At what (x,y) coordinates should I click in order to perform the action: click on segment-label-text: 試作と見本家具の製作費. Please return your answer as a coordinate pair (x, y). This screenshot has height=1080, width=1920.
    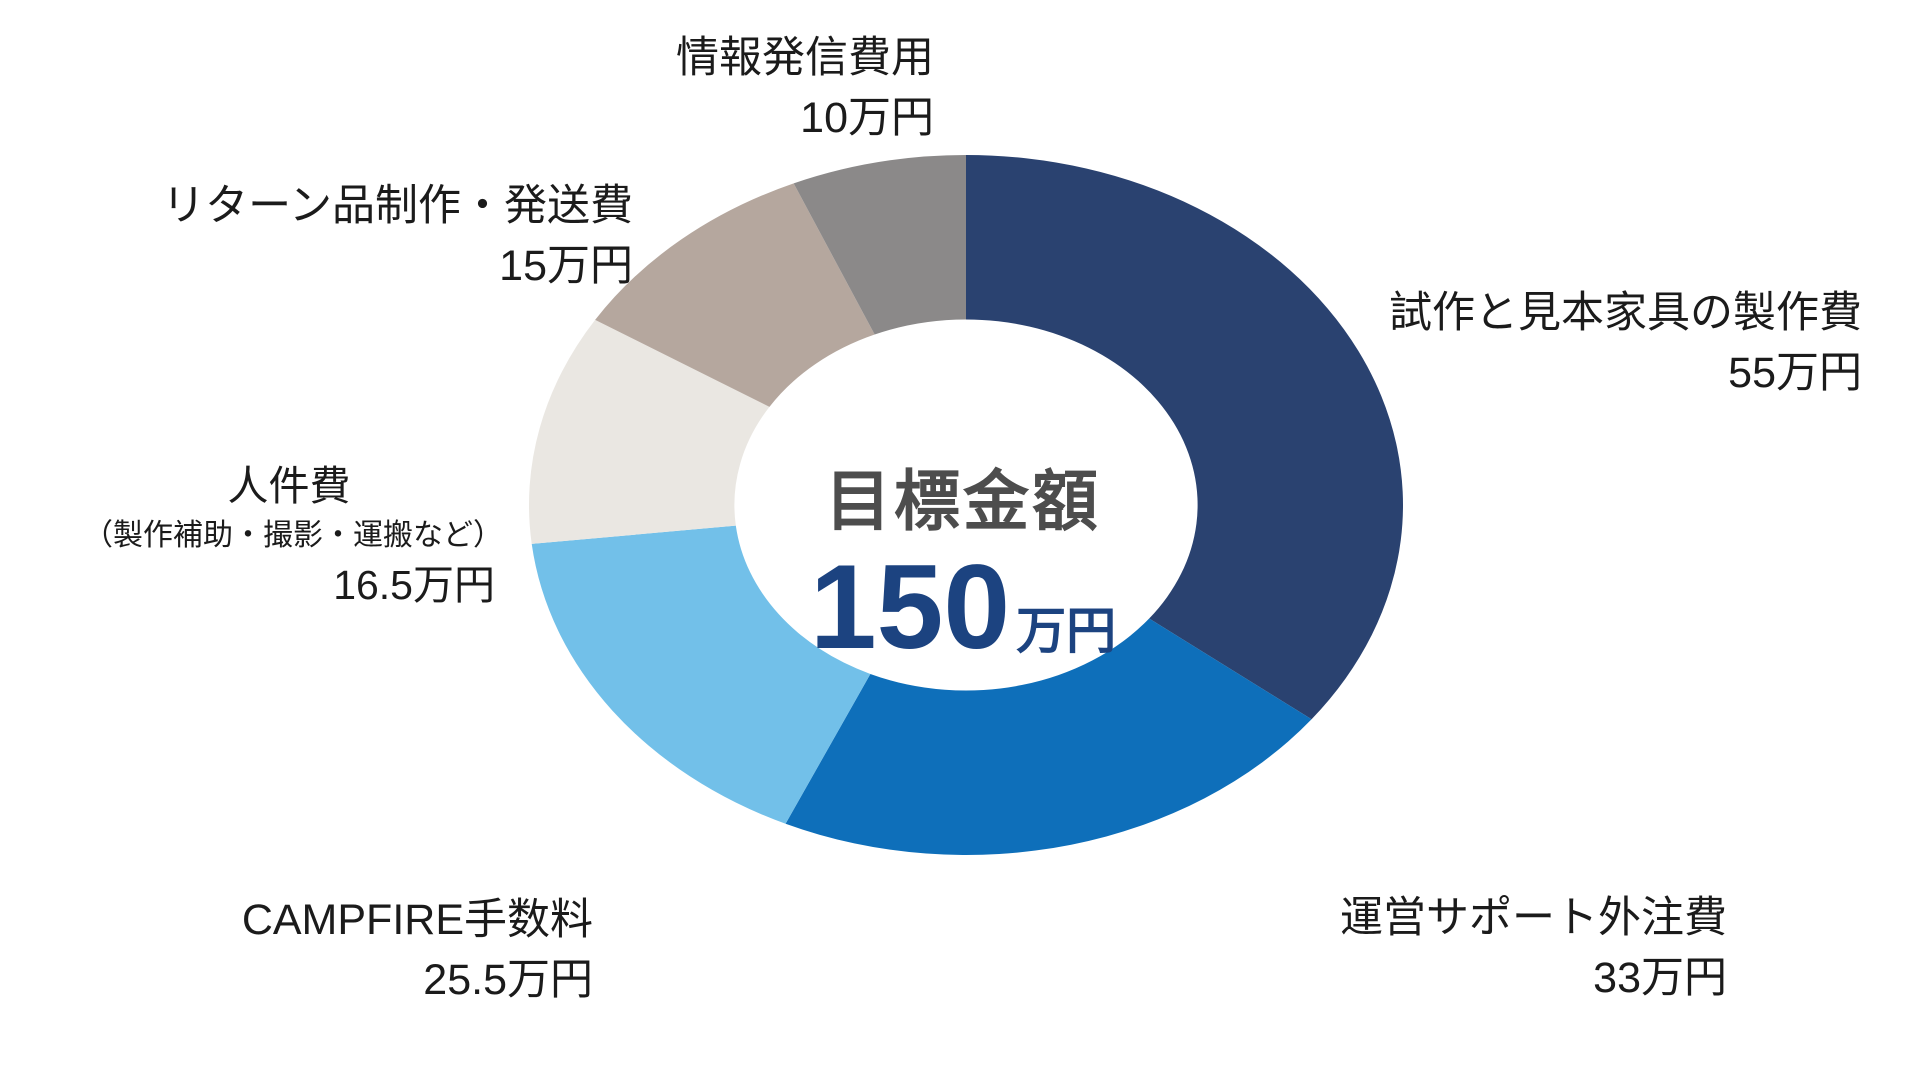
    Looking at the image, I should click on (1625, 313).